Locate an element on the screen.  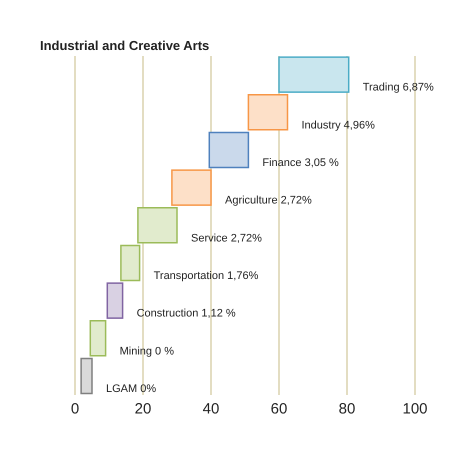
y-tick-label: Trading 6,87% is located at coordinates (398, 88).